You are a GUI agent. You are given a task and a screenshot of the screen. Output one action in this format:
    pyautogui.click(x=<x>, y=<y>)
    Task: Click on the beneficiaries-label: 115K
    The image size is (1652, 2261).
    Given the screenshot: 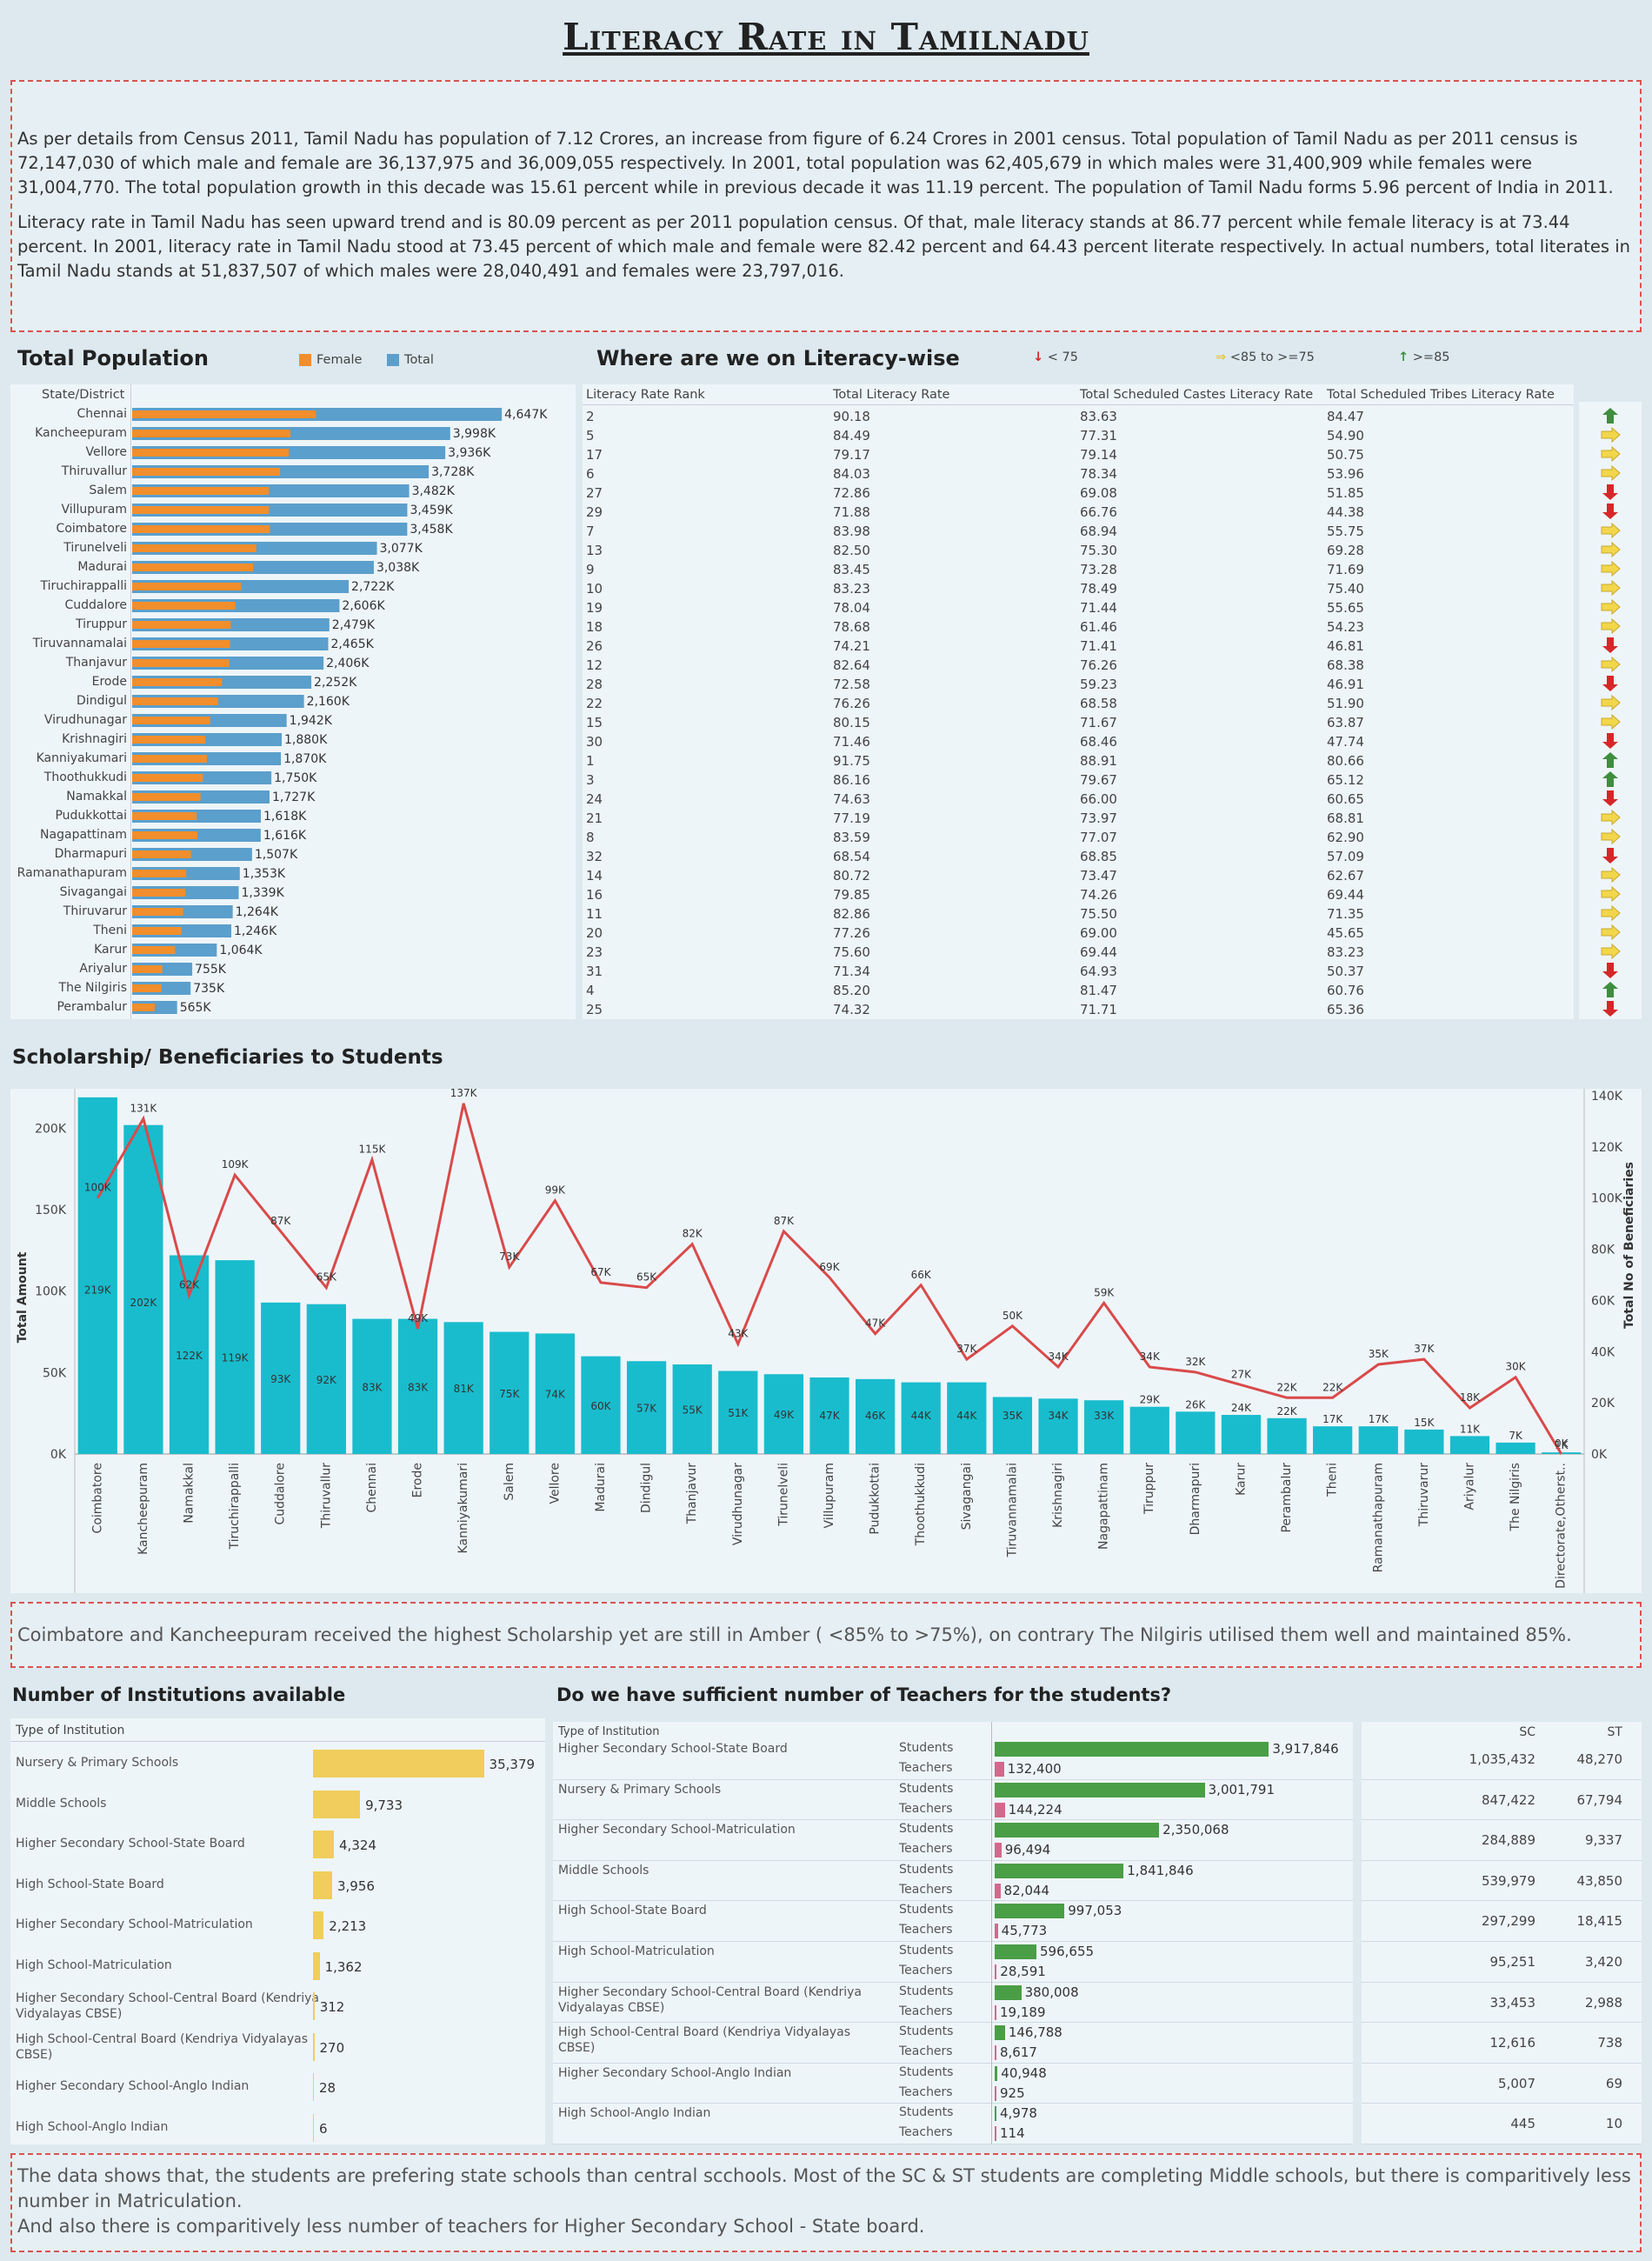 What is the action you would take?
    pyautogui.click(x=373, y=1150)
    